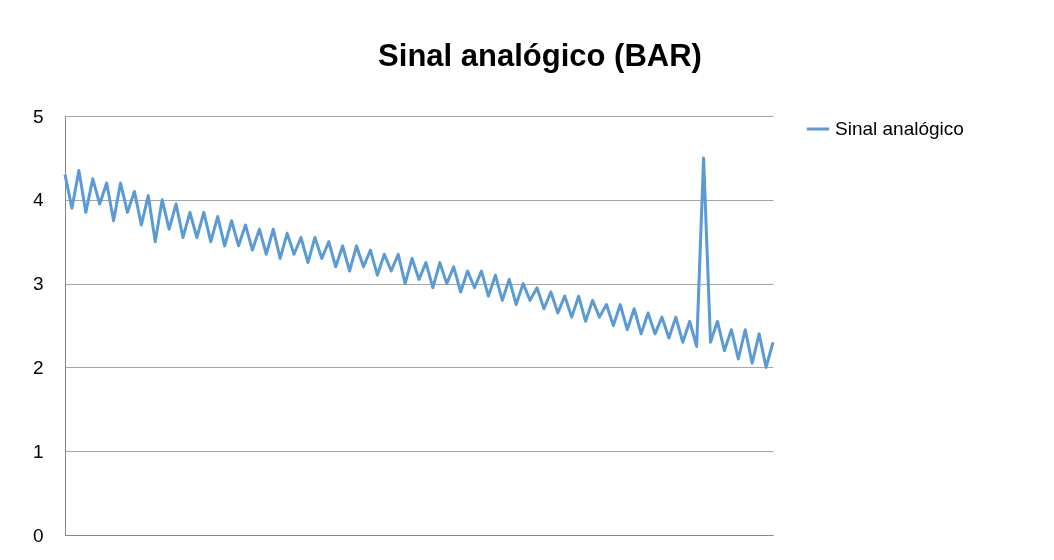  I want to click on y-tick-label: 5, so click(38, 116).